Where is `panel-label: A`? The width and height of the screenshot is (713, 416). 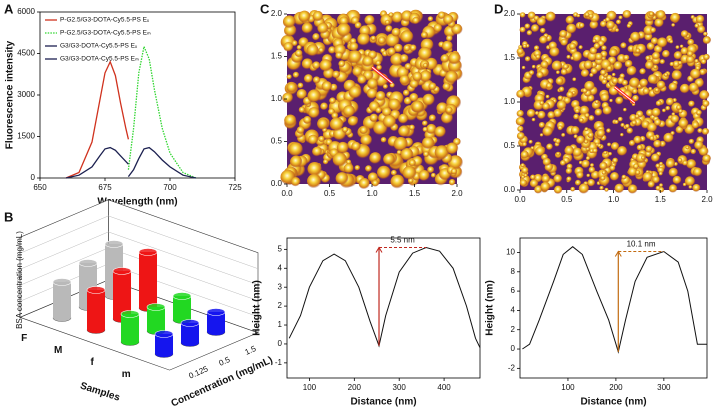 panel-label: A is located at coordinates (9, 8).